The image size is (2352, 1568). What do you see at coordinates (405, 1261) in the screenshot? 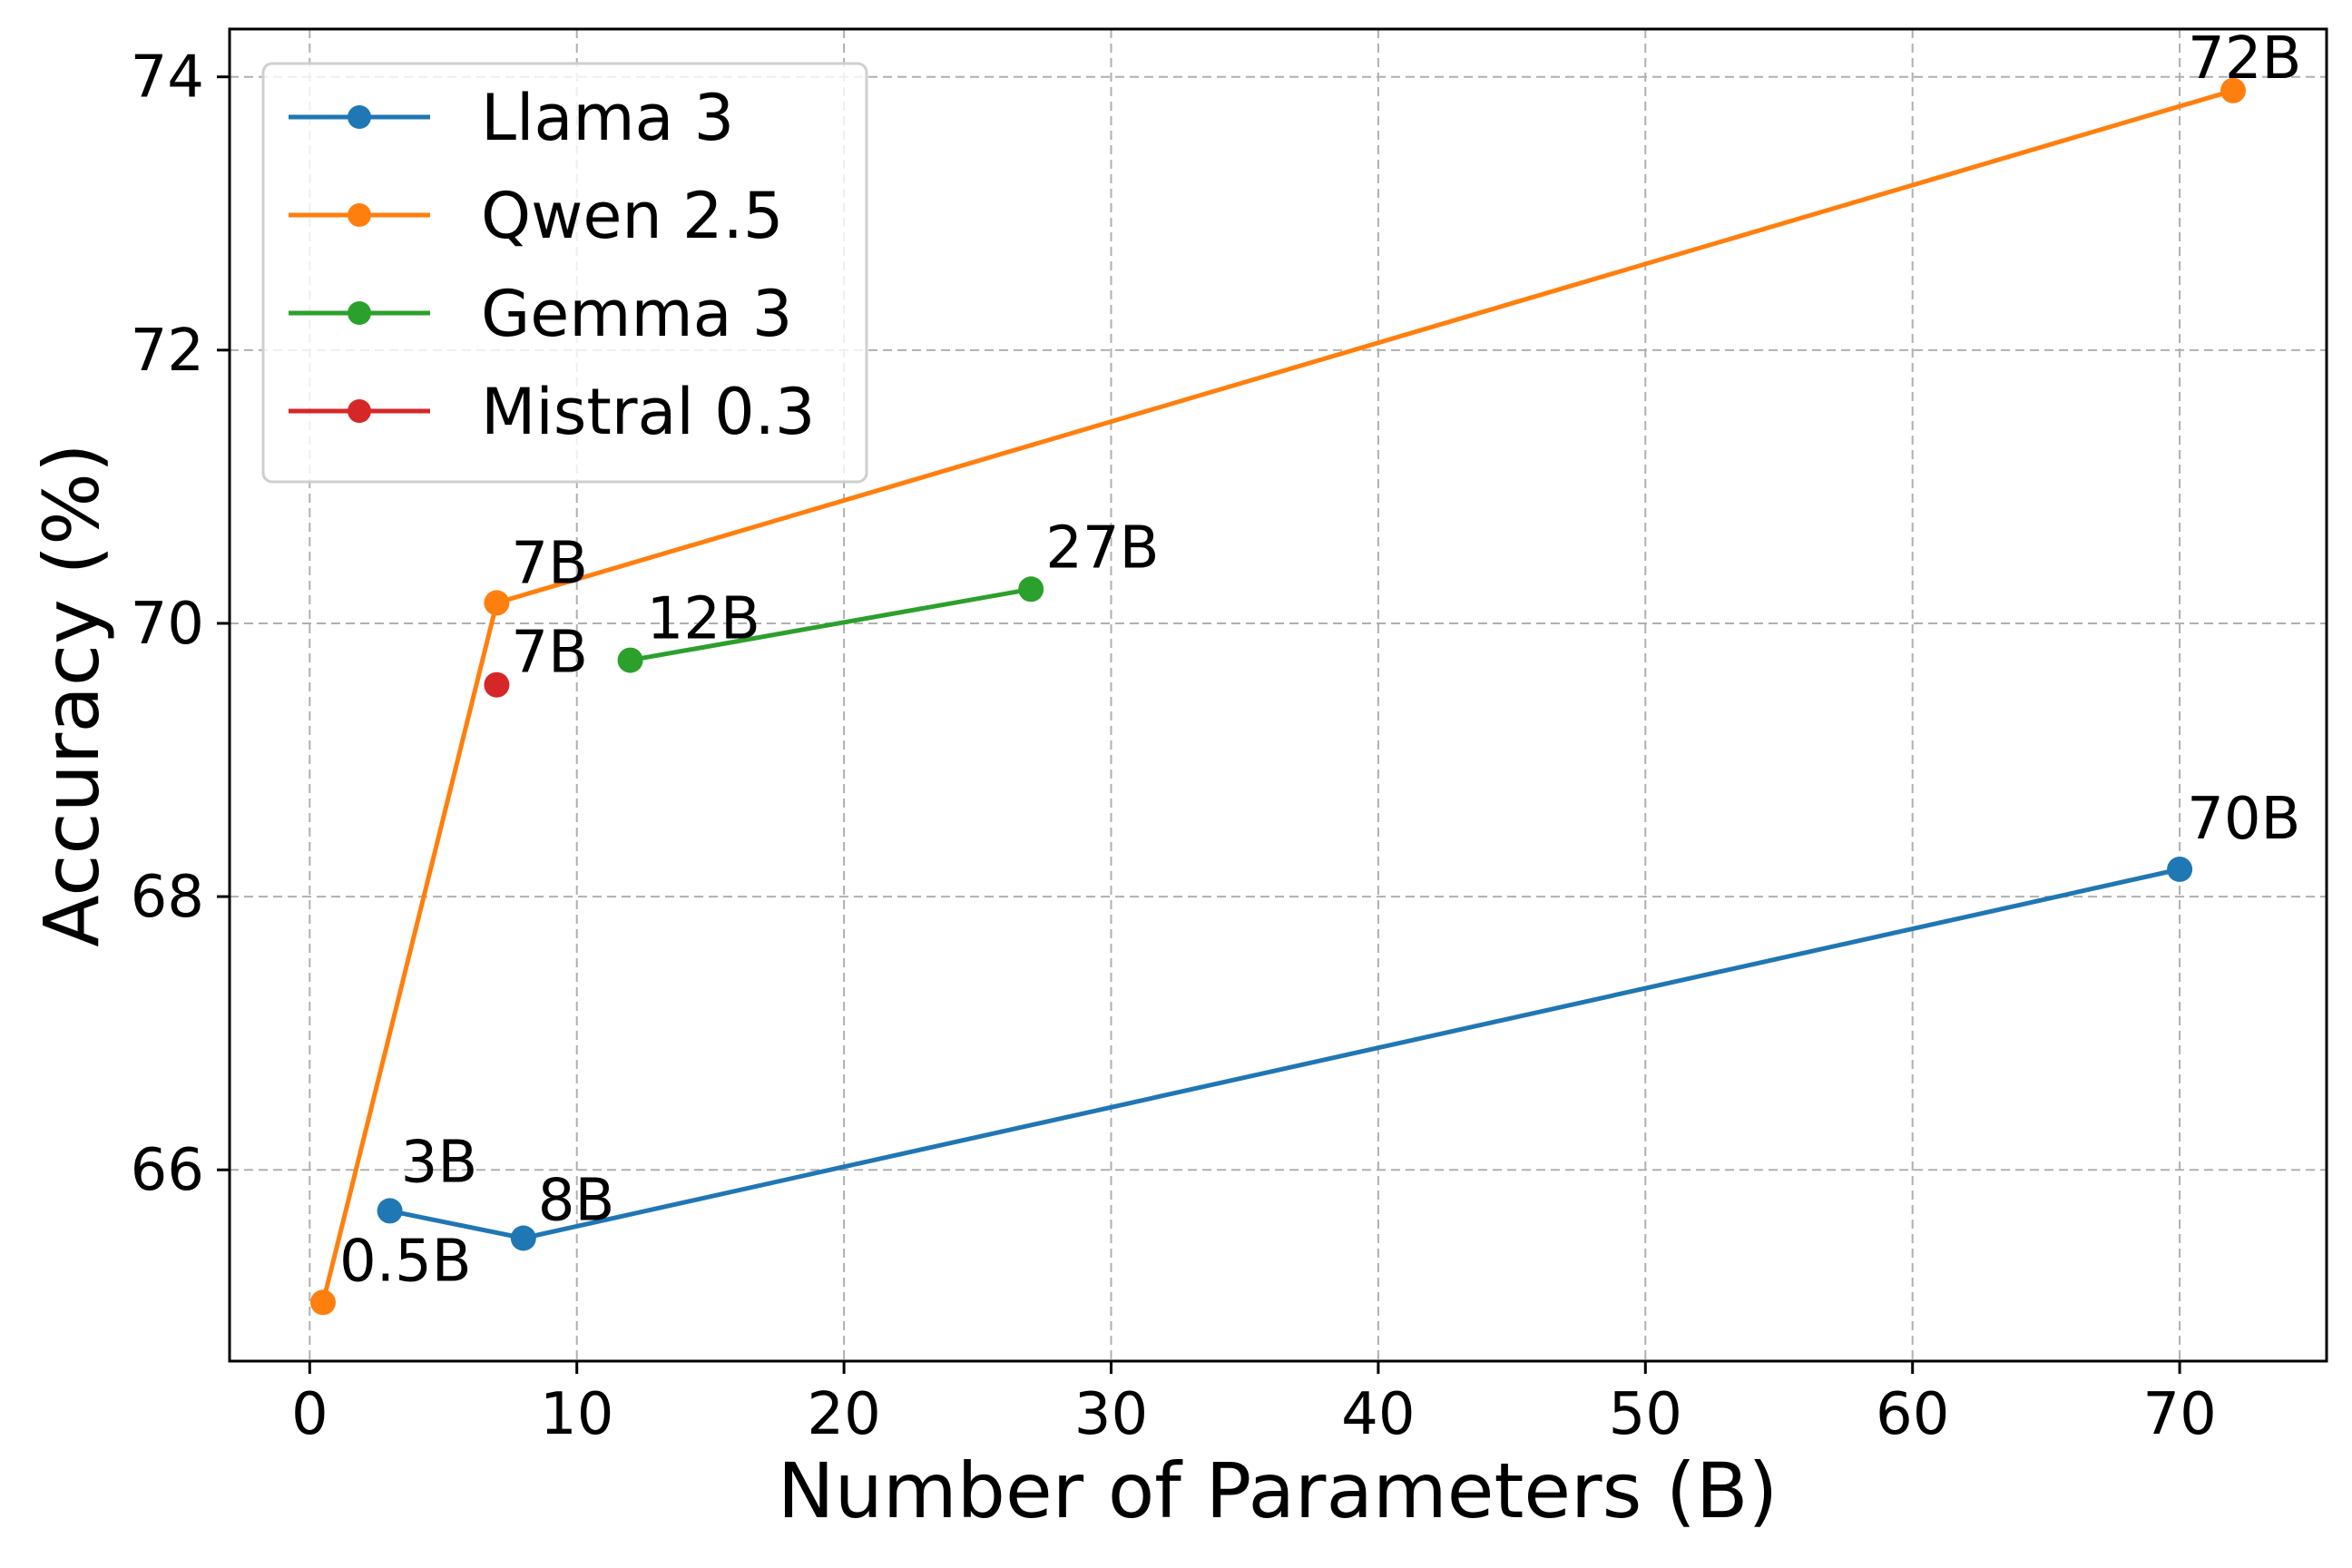
I see `point-label: 0.5B` at bounding box center [405, 1261].